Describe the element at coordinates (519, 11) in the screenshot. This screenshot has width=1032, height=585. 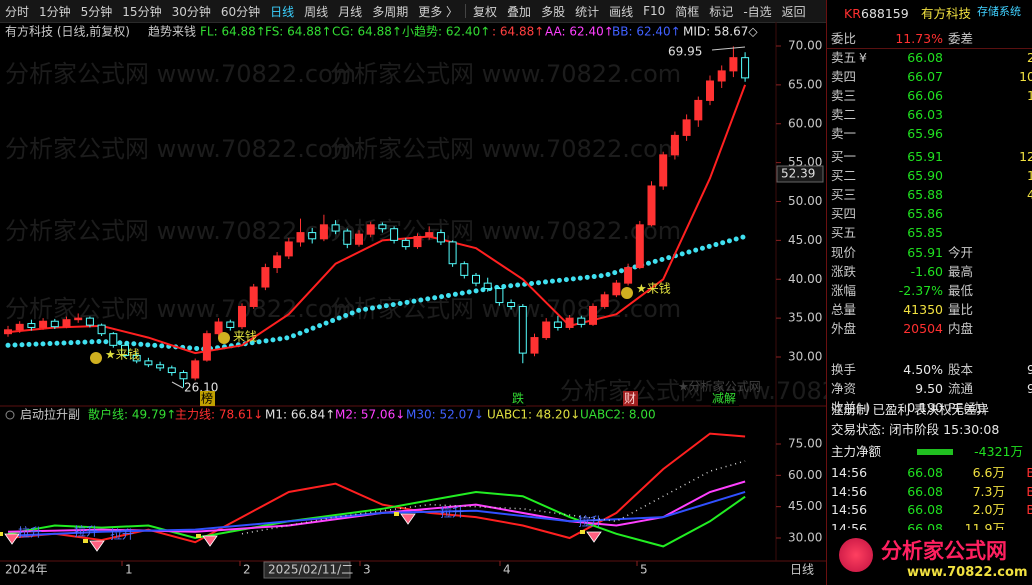
I see `tool-button: 叠加` at that location.